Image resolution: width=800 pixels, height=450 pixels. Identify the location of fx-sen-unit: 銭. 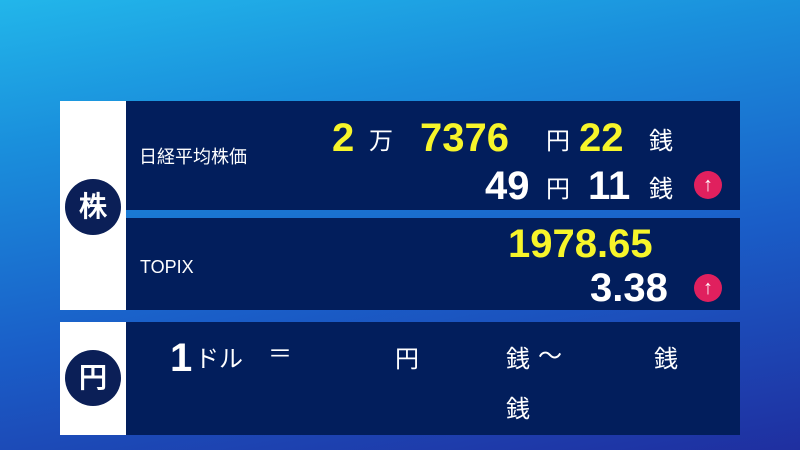
(518, 359).